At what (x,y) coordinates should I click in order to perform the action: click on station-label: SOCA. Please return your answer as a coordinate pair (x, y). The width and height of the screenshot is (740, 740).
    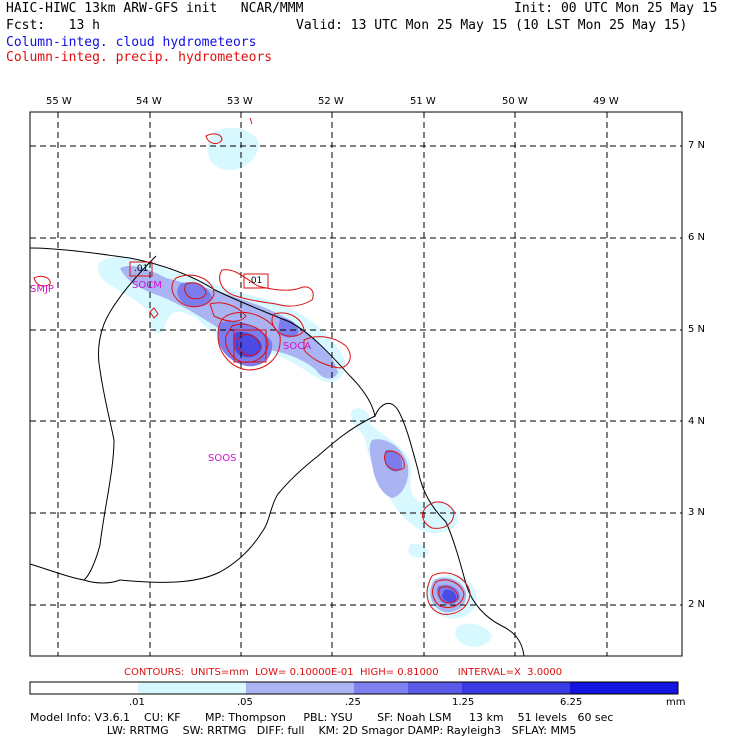
    Looking at the image, I should click on (297, 346).